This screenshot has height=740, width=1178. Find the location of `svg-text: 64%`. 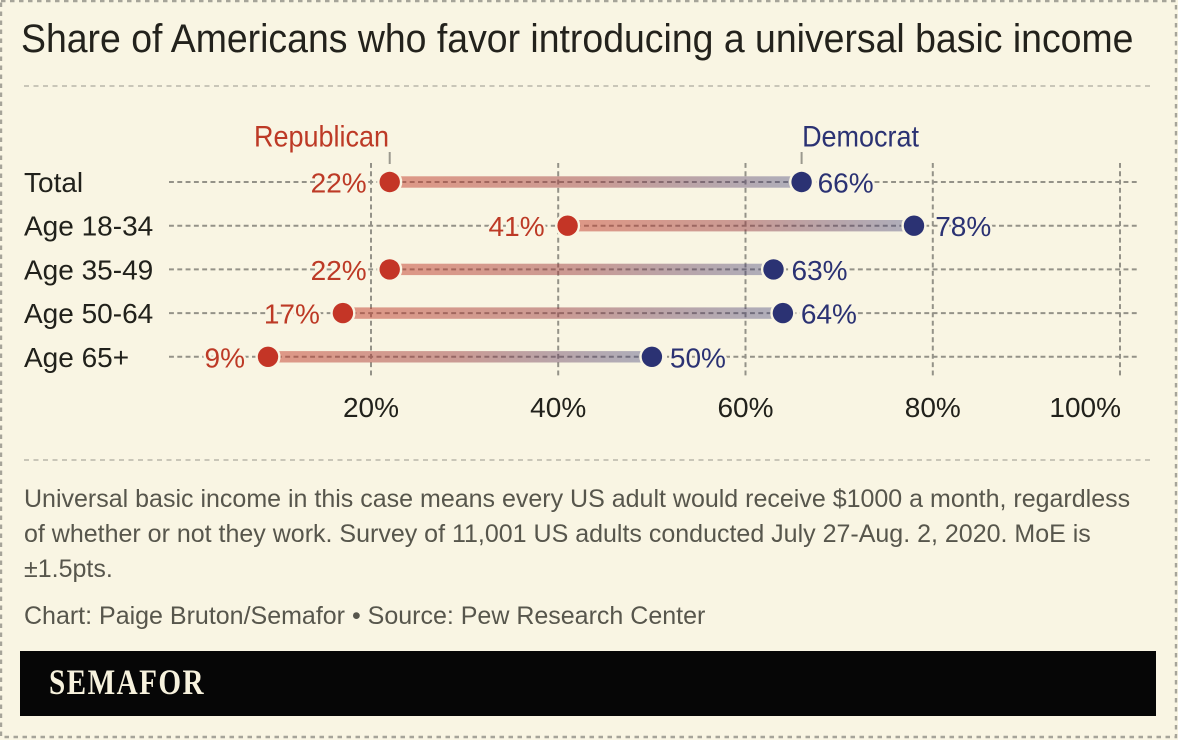

svg-text: 64% is located at coordinates (829, 314).